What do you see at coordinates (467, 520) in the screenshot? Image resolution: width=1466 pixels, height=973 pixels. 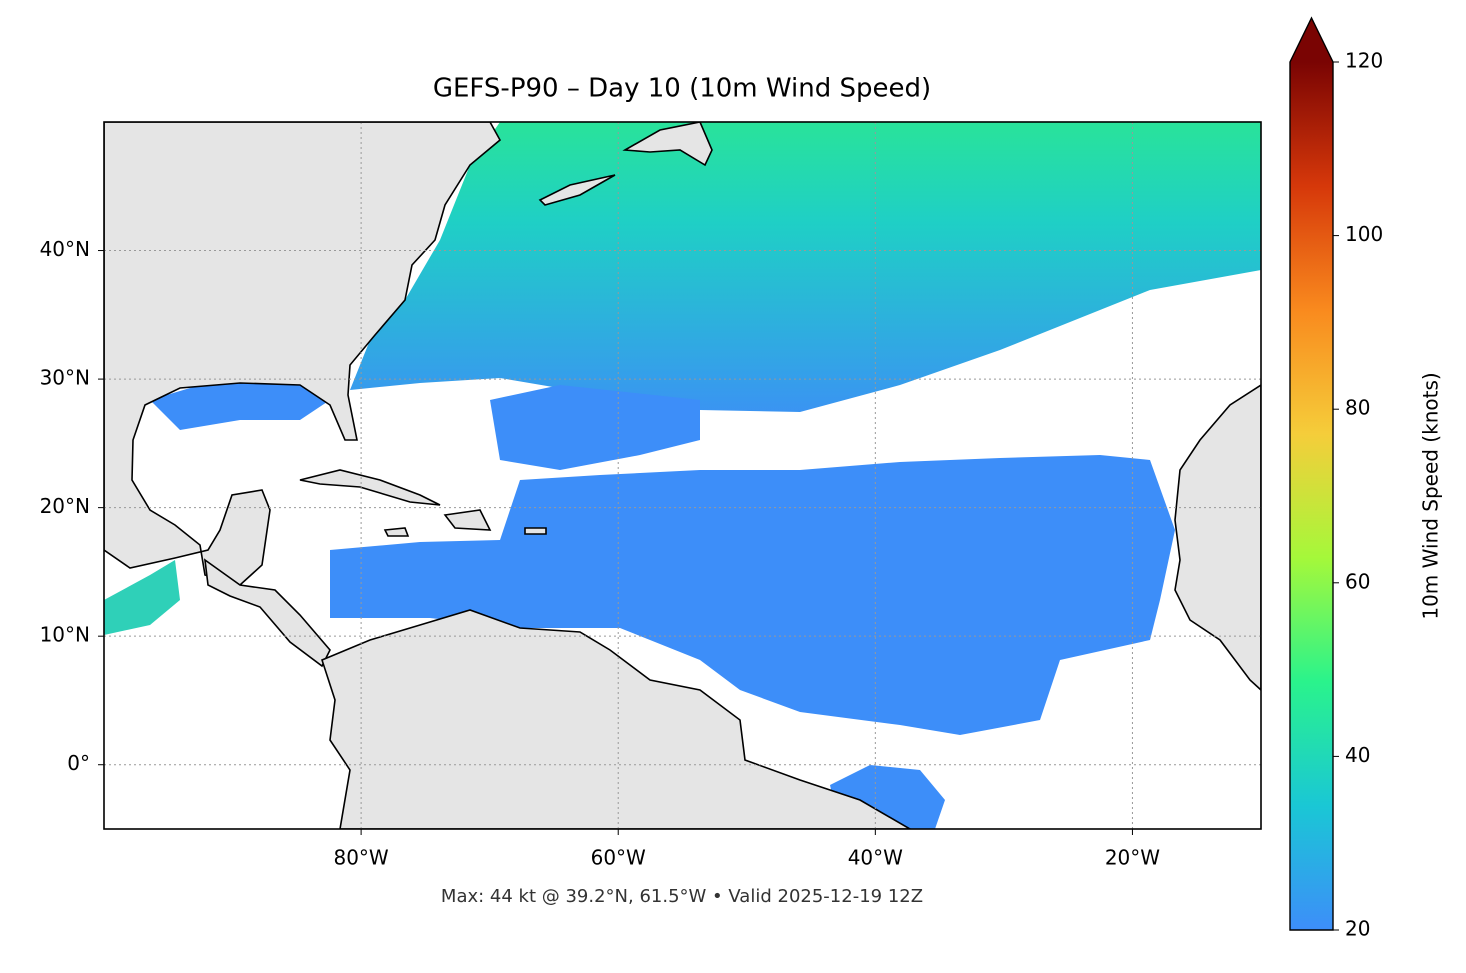 I see `land-hispaniola` at bounding box center [467, 520].